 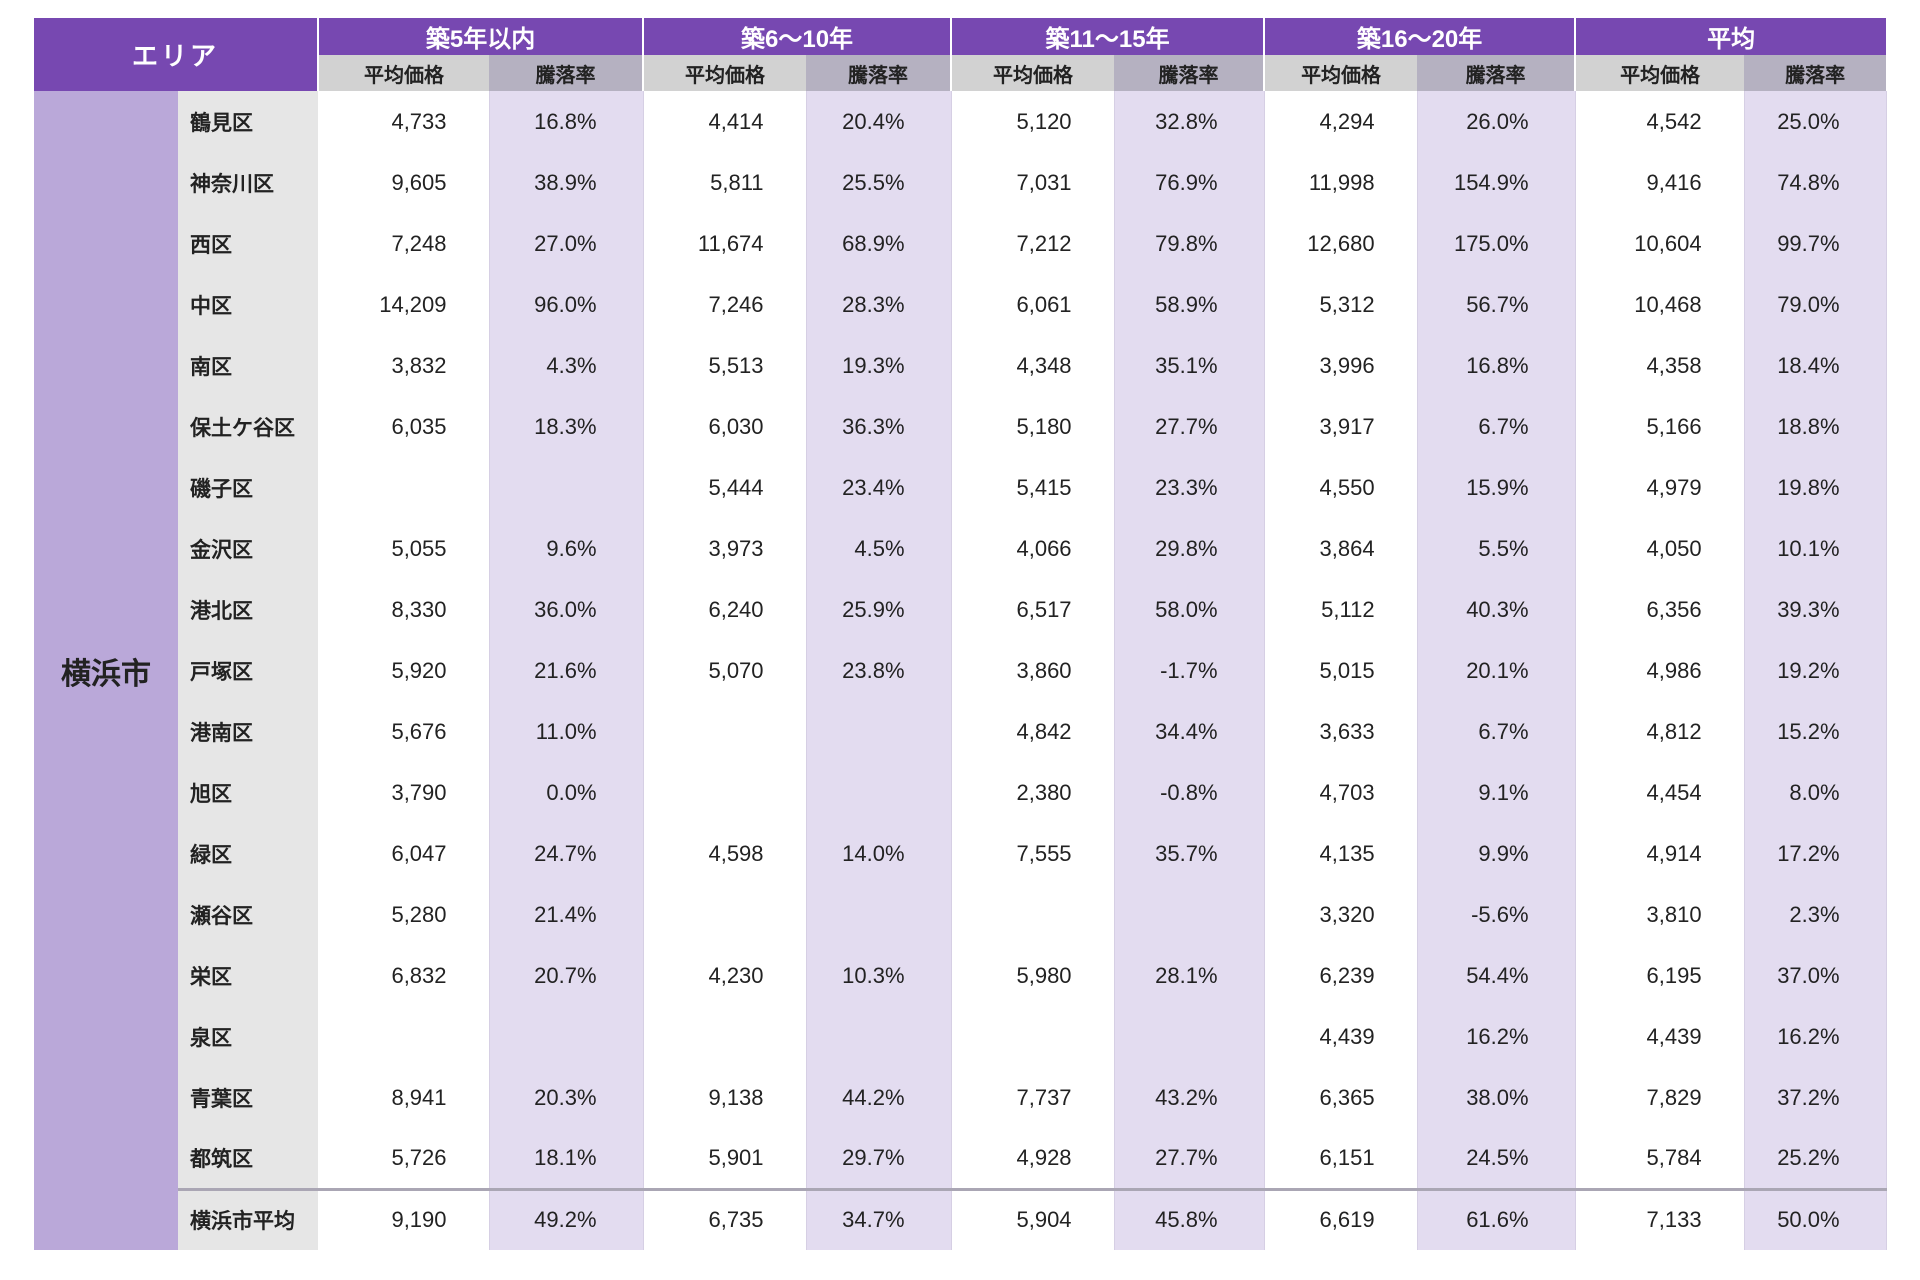 What do you see at coordinates (248, 121) in the screenshot?
I see `ward-name: 鶴見区` at bounding box center [248, 121].